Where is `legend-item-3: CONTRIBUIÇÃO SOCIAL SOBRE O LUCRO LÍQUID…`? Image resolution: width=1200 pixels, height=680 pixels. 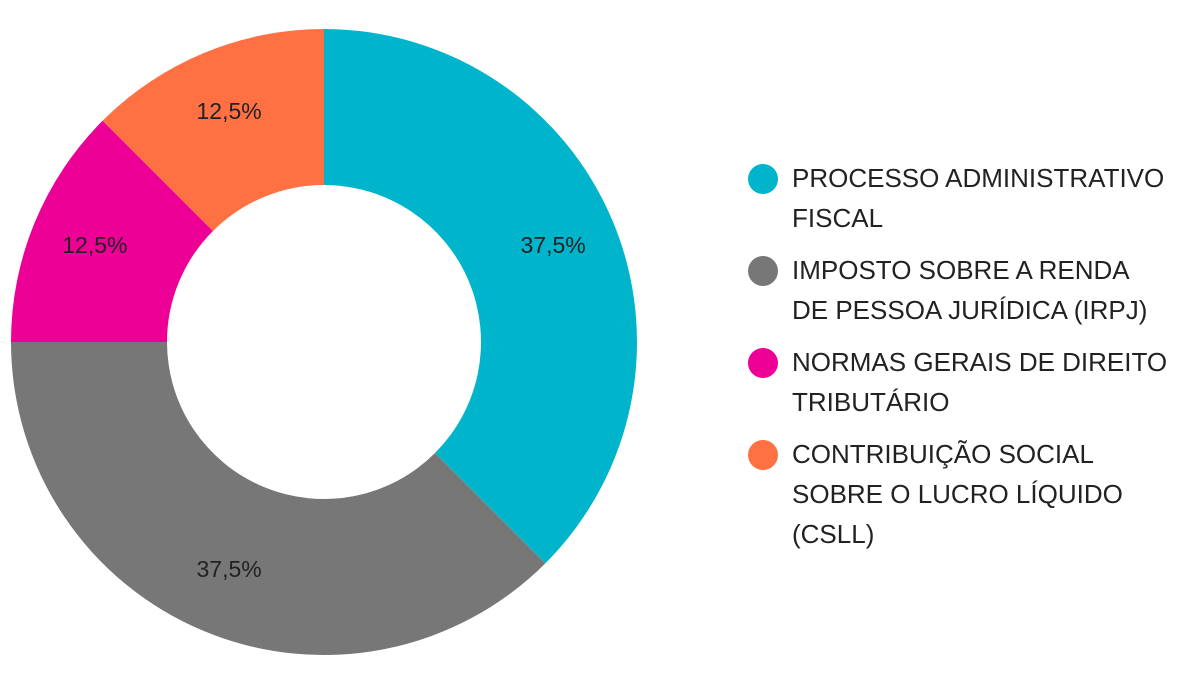 legend-item-3: CONTRIBUIÇÃO SOCIAL SOBRE O LUCRO LÍQUID… is located at coordinates (968, 494).